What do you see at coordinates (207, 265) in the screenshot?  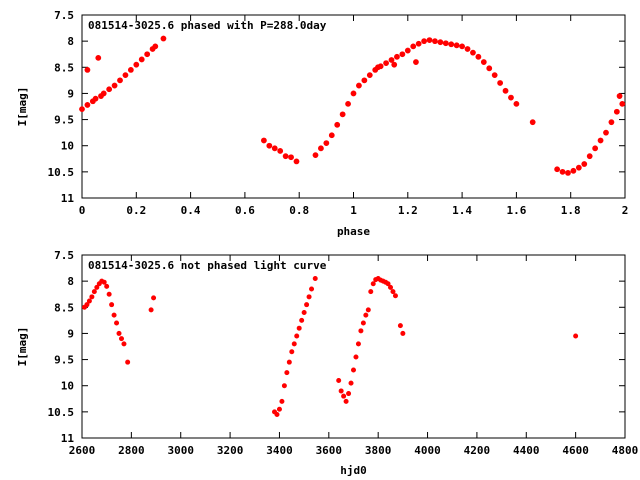 I see `chart-title: 081514-3025.6 not phased light curve` at bounding box center [207, 265].